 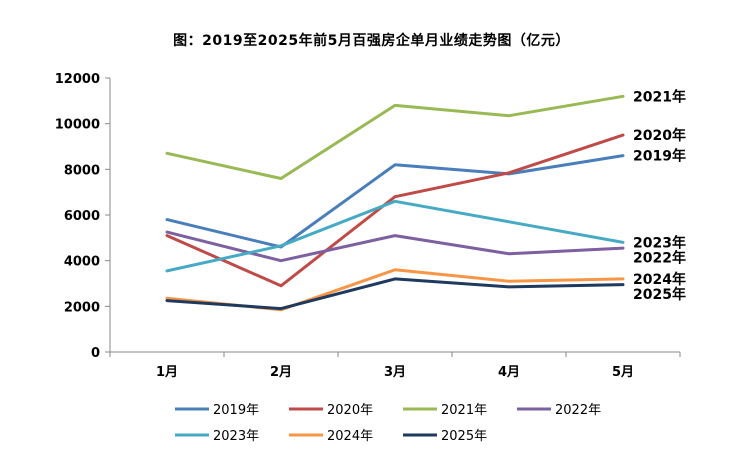 I want to click on end-label: 2019年, so click(x=659, y=156).